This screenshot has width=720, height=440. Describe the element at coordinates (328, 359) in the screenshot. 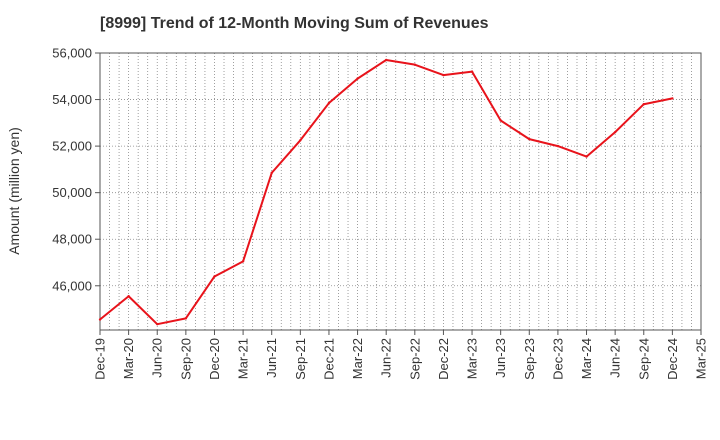

I see `x-tick-label: Dec-21` at that location.